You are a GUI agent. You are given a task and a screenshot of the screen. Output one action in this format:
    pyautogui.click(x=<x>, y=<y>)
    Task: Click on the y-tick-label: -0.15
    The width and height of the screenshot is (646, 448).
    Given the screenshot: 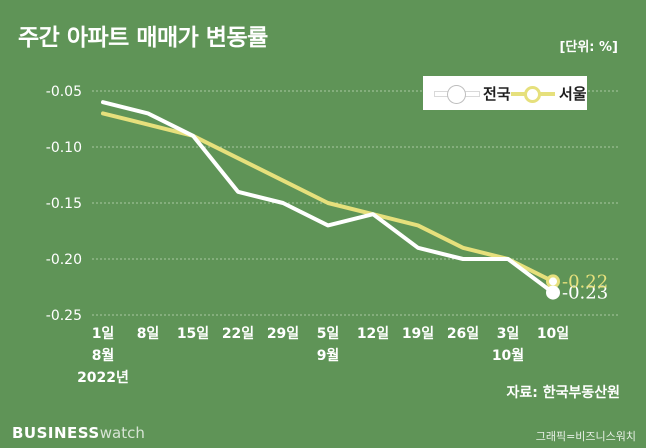 What is the action you would take?
    pyautogui.click(x=64, y=204)
    